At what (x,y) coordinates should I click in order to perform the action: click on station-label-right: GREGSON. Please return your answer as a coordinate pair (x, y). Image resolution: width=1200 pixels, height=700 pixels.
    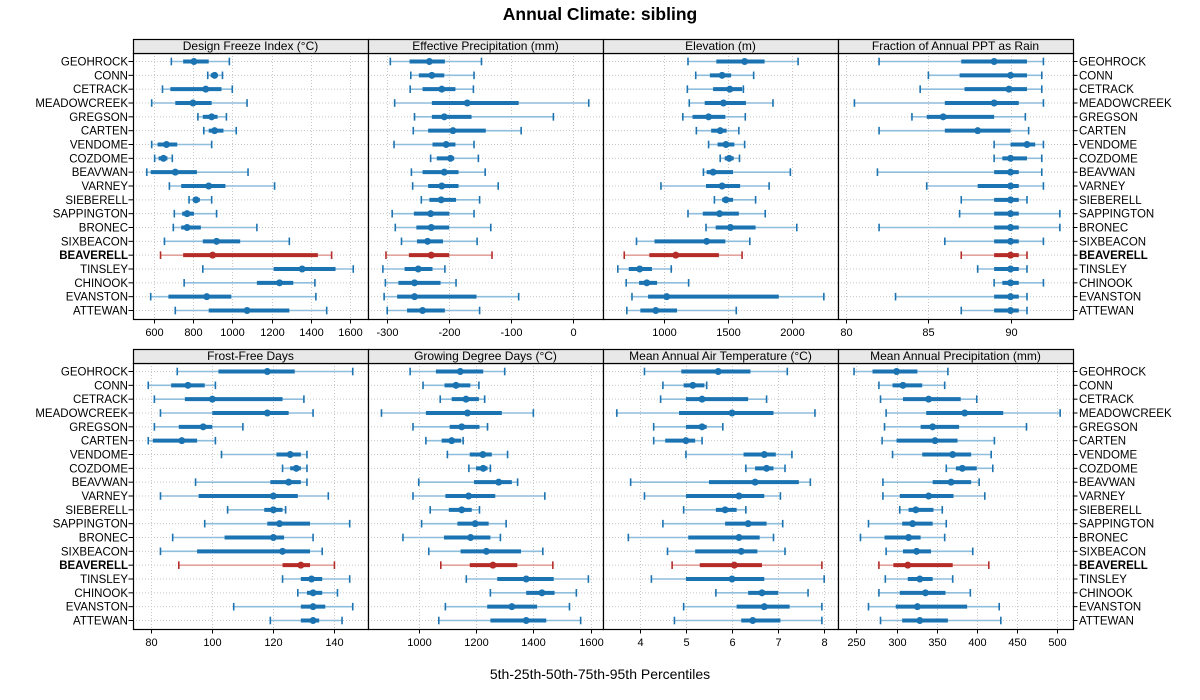
    Looking at the image, I should click on (1108, 428).